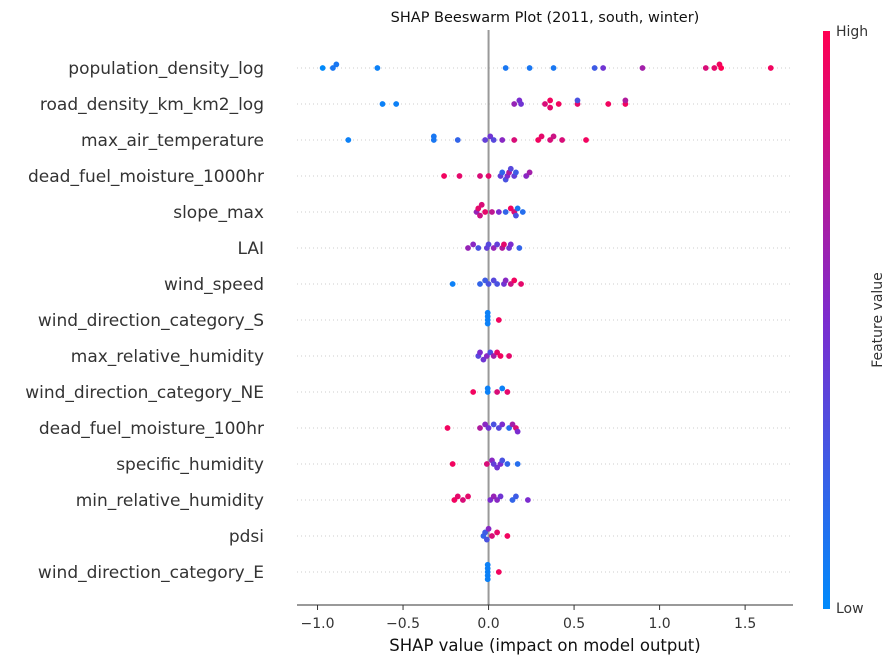 Image resolution: width=896 pixels, height=666 pixels. I want to click on feature-label: LAI, so click(250, 249).